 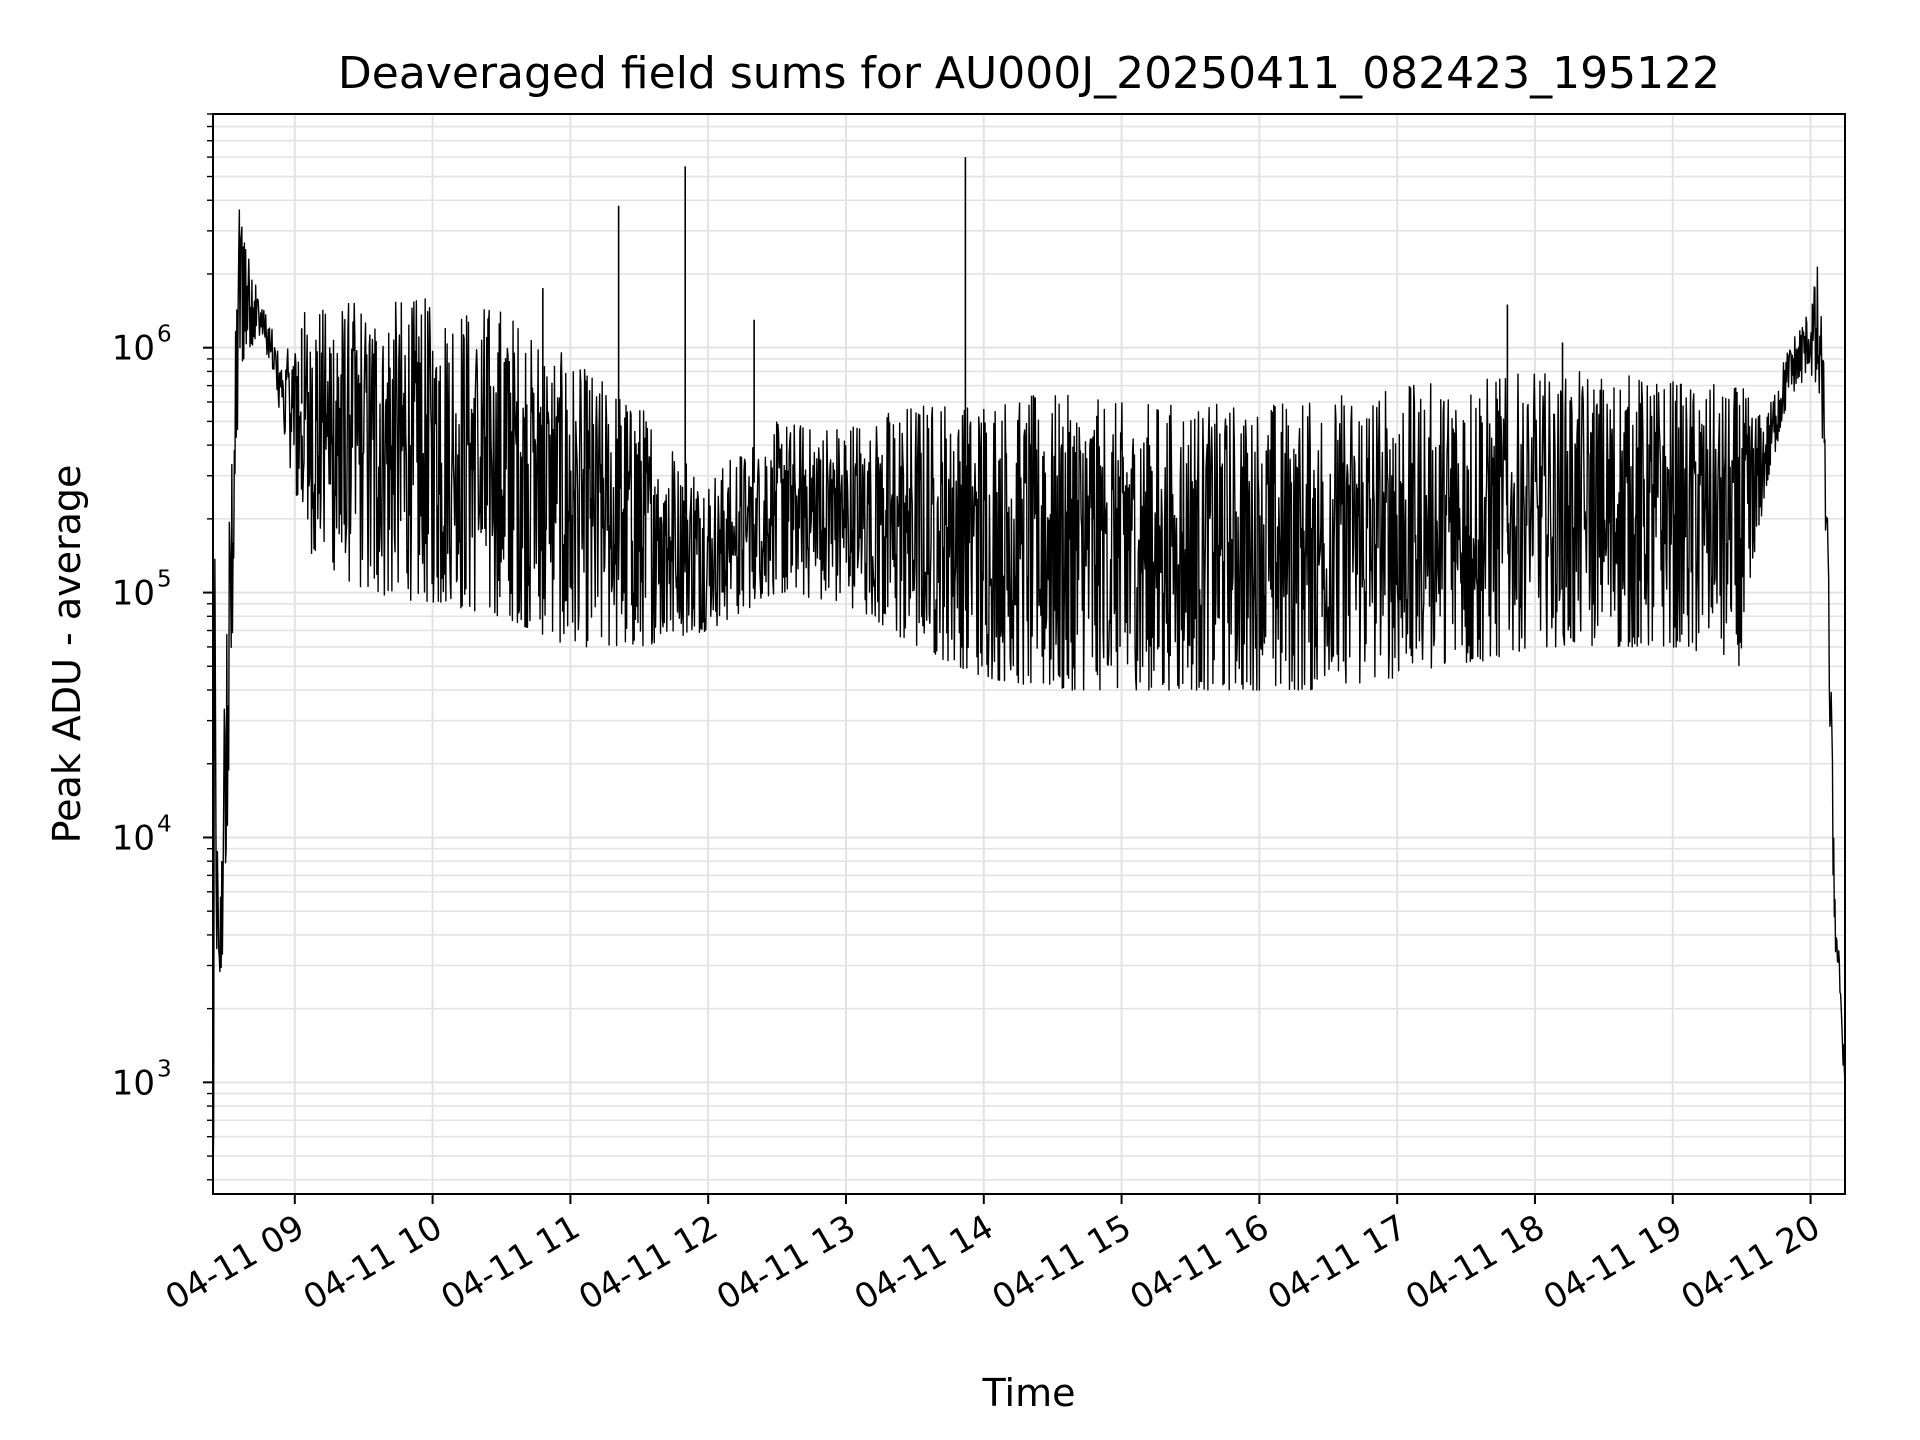 I want to click on y-axis-label: Peak ADU - average, so click(x=67, y=654).